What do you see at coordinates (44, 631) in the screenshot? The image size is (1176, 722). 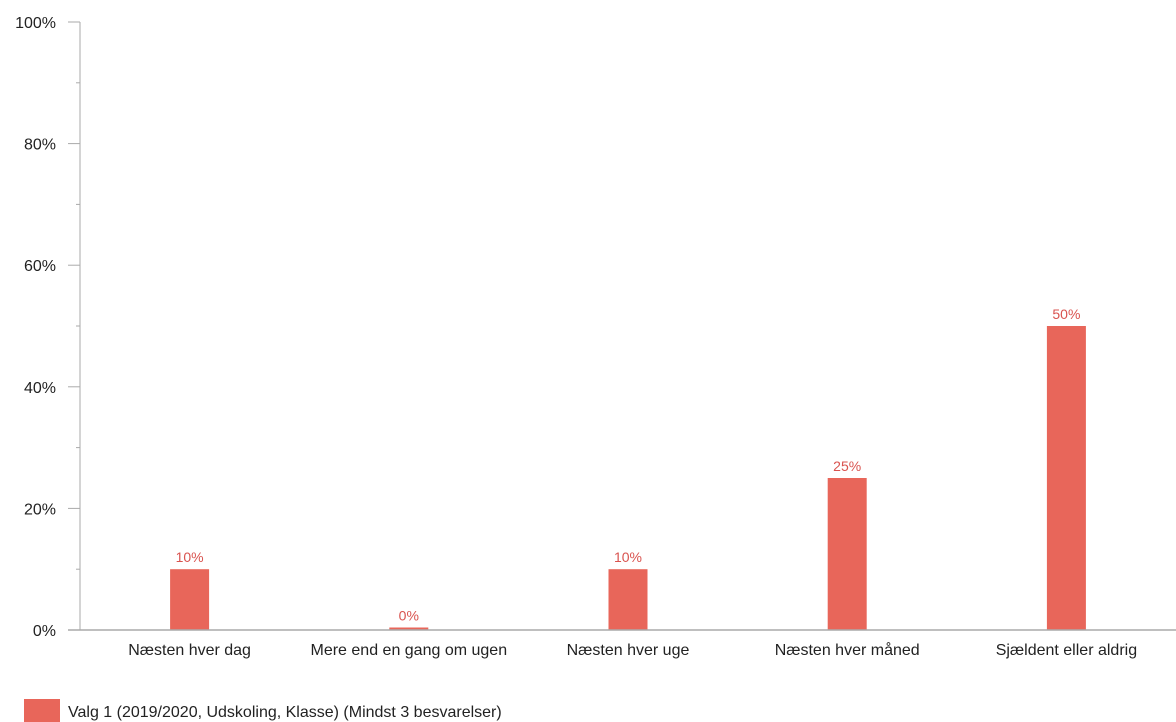 I see `y-tick-label: 0%` at bounding box center [44, 631].